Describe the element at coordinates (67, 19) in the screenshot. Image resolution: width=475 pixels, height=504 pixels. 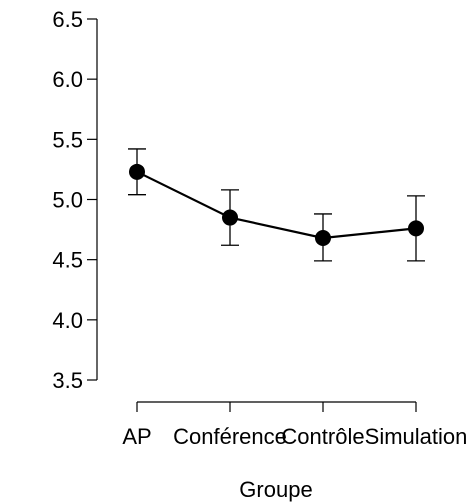
I see `y-tick-label: 6.5` at that location.